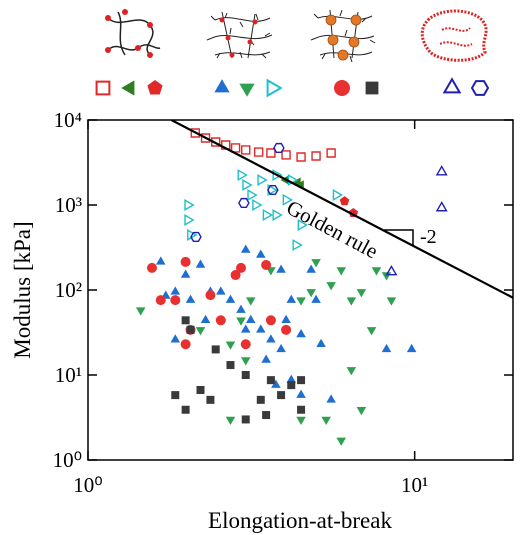 The height and width of the screenshot is (535, 520). What do you see at coordinates (68, 205) in the screenshot?
I see `y-tick-label: 10³` at bounding box center [68, 205].